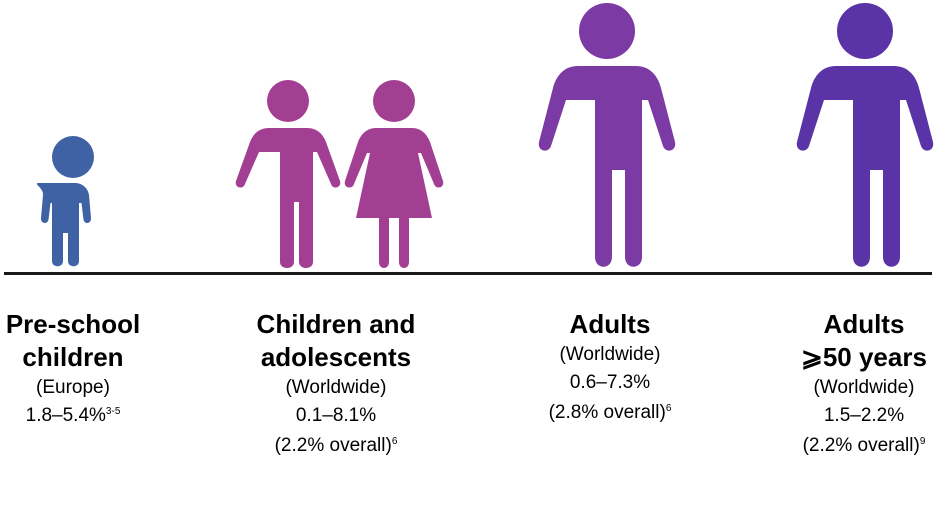 This screenshot has width=940, height=512. What do you see at coordinates (610, 412) in the screenshot?
I see `group-overall: (2.8% overall)6` at bounding box center [610, 412].